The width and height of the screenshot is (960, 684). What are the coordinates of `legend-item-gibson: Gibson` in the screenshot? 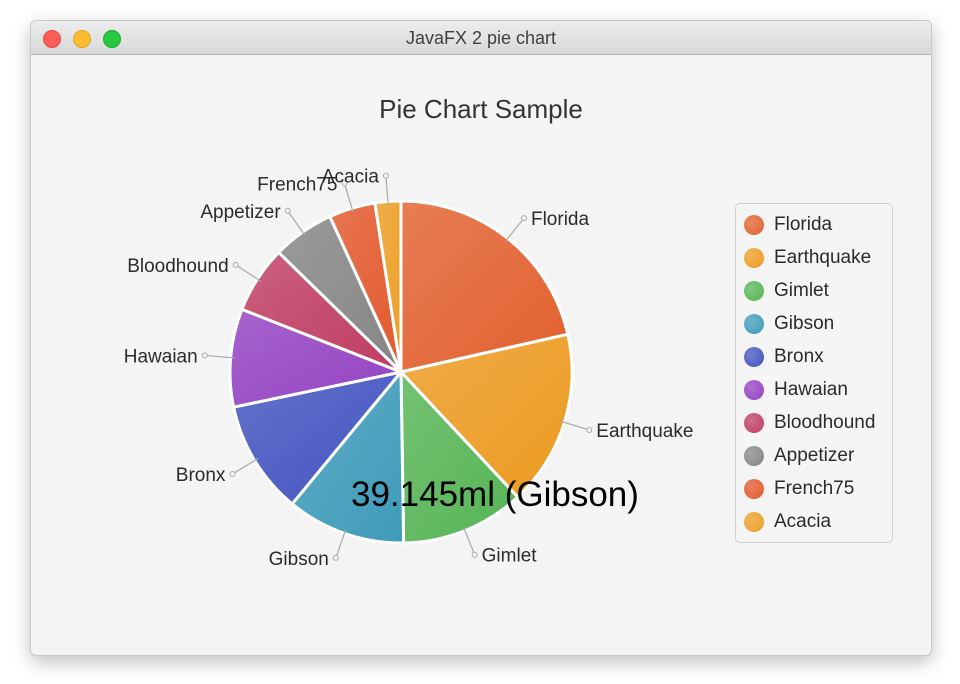 It's located at (789, 324).